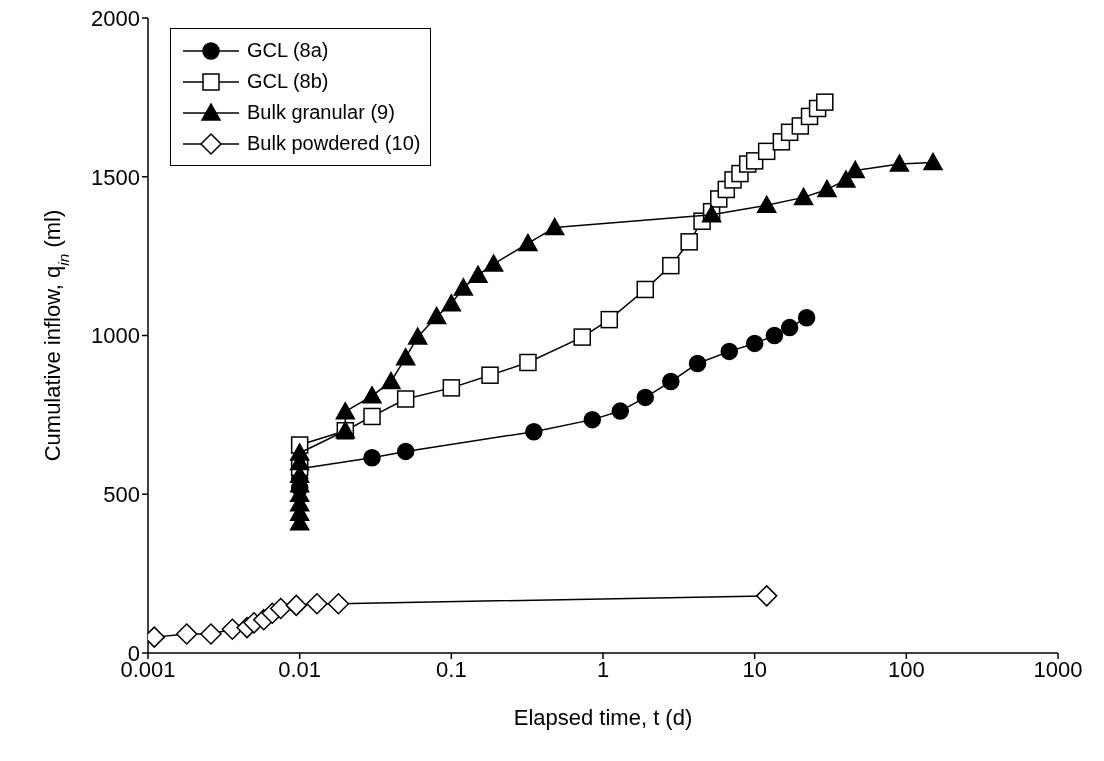 This screenshot has height=761, width=1104. I want to click on y-tick-label: 1000, so click(115, 336).